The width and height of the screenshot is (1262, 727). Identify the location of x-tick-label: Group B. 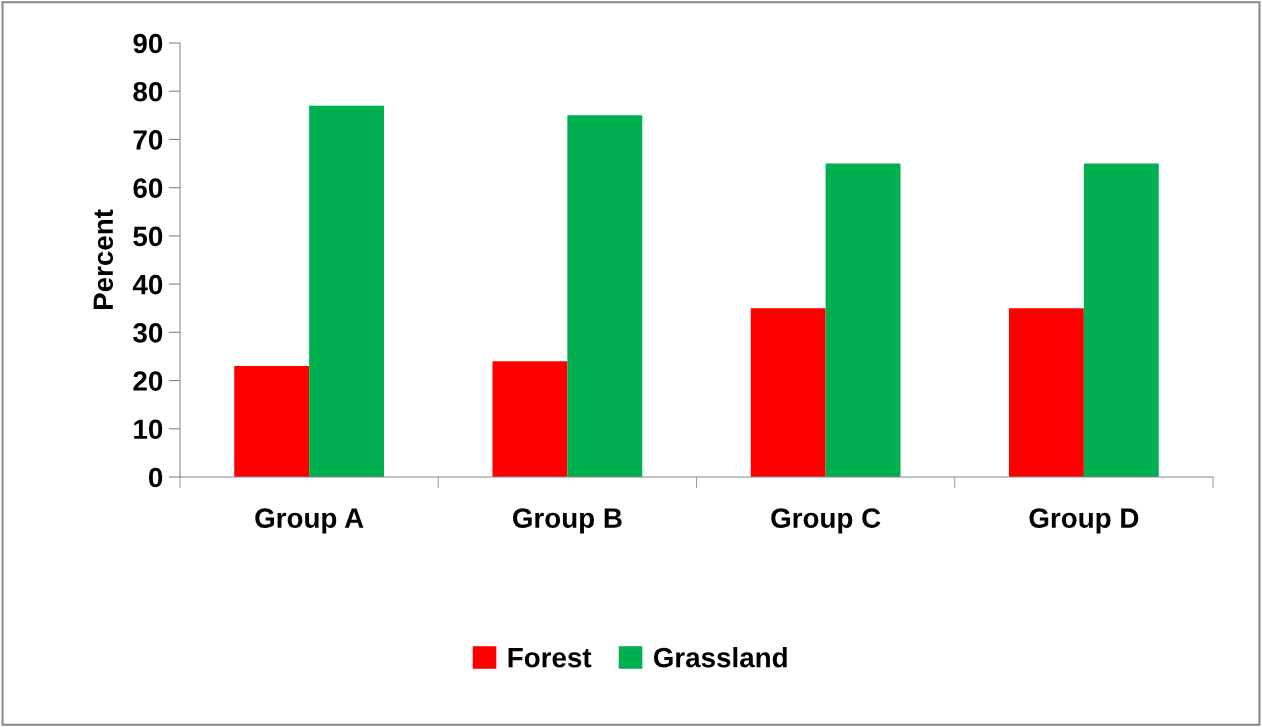
(567, 521).